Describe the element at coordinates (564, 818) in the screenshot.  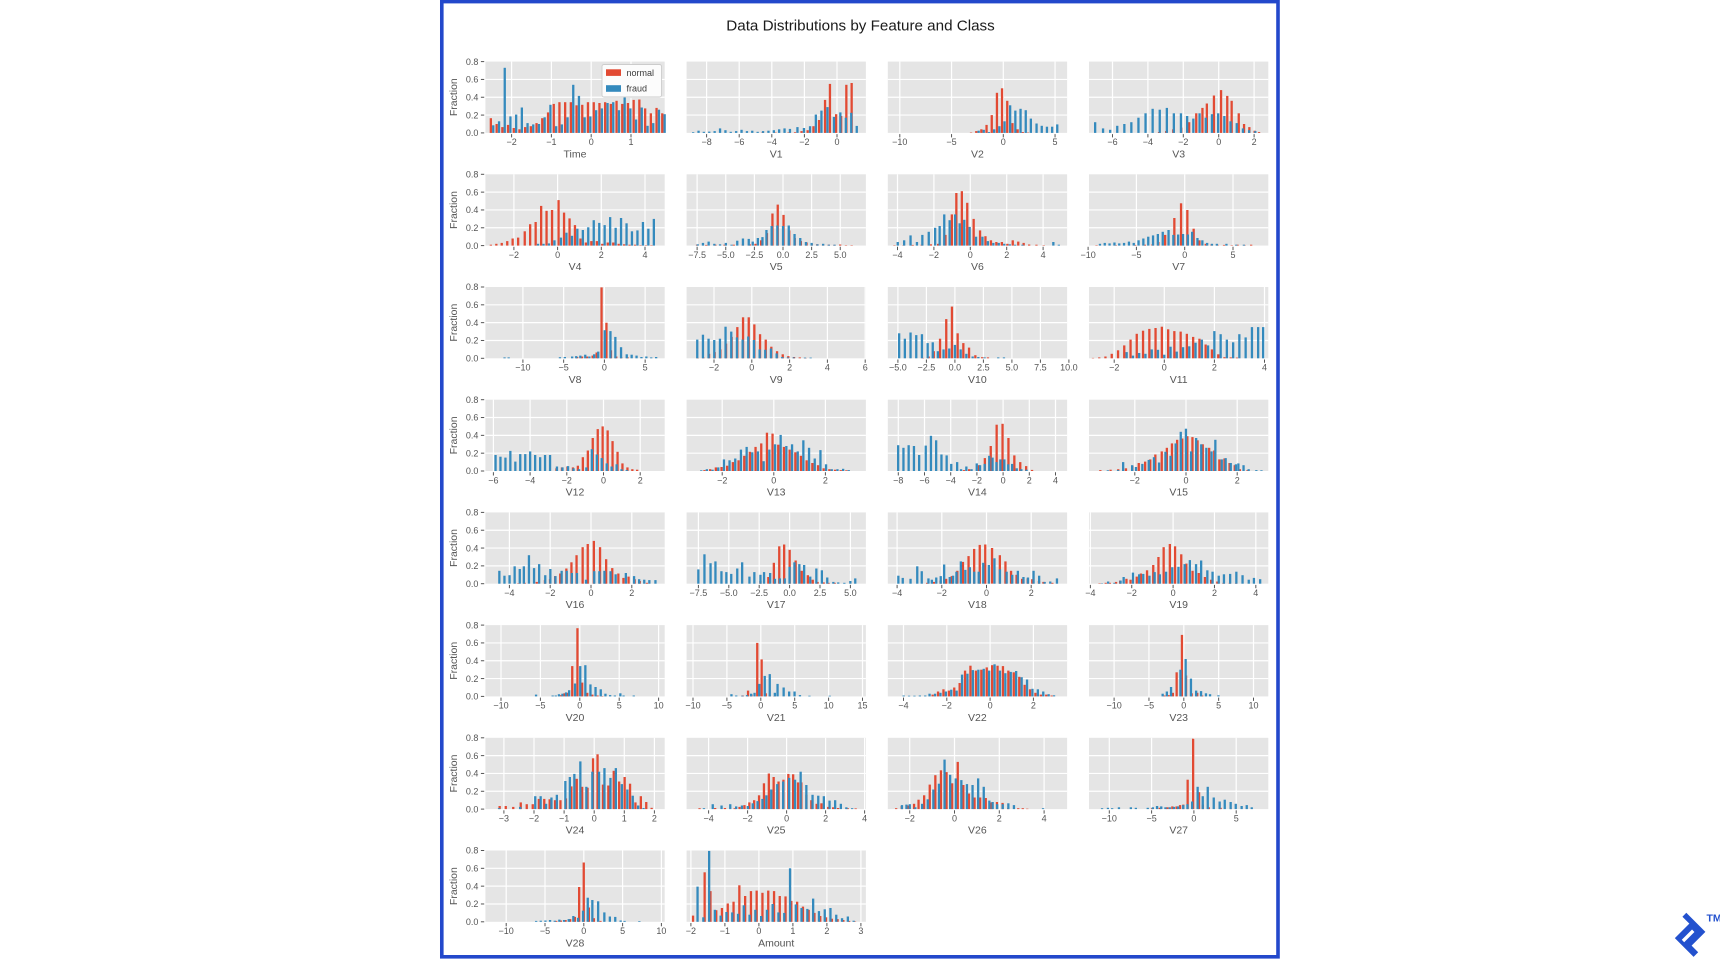
I see `svg-text: −1` at that location.